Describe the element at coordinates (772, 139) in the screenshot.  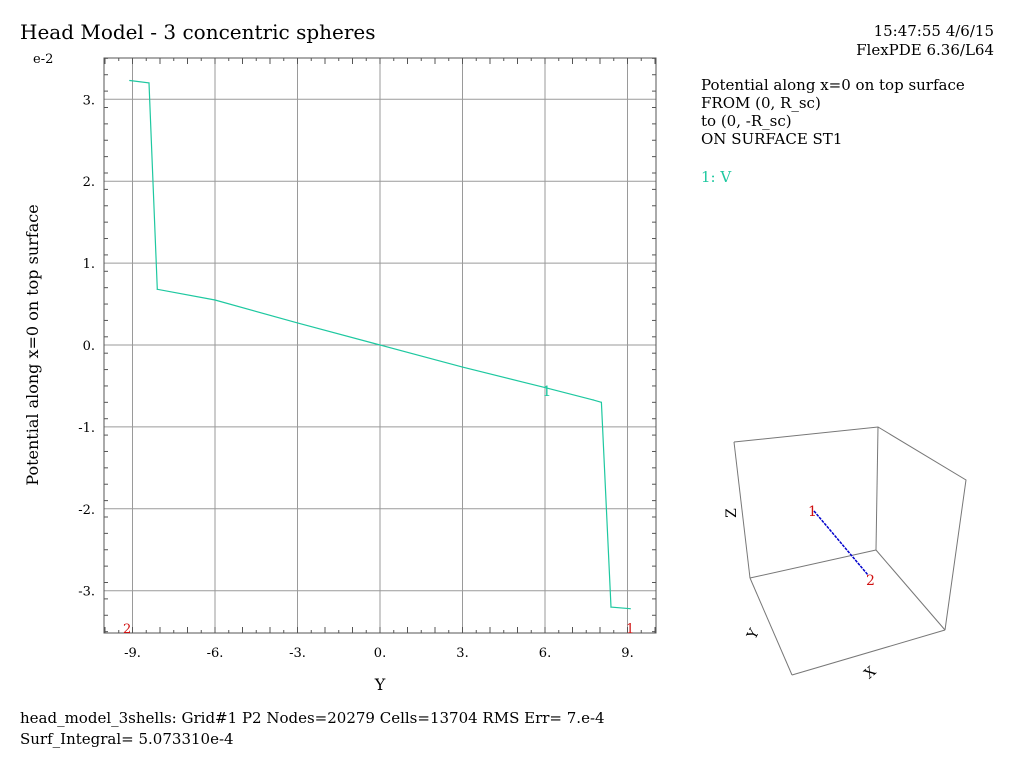
I see `info-line-4: ON SURFACE ST1` at that location.